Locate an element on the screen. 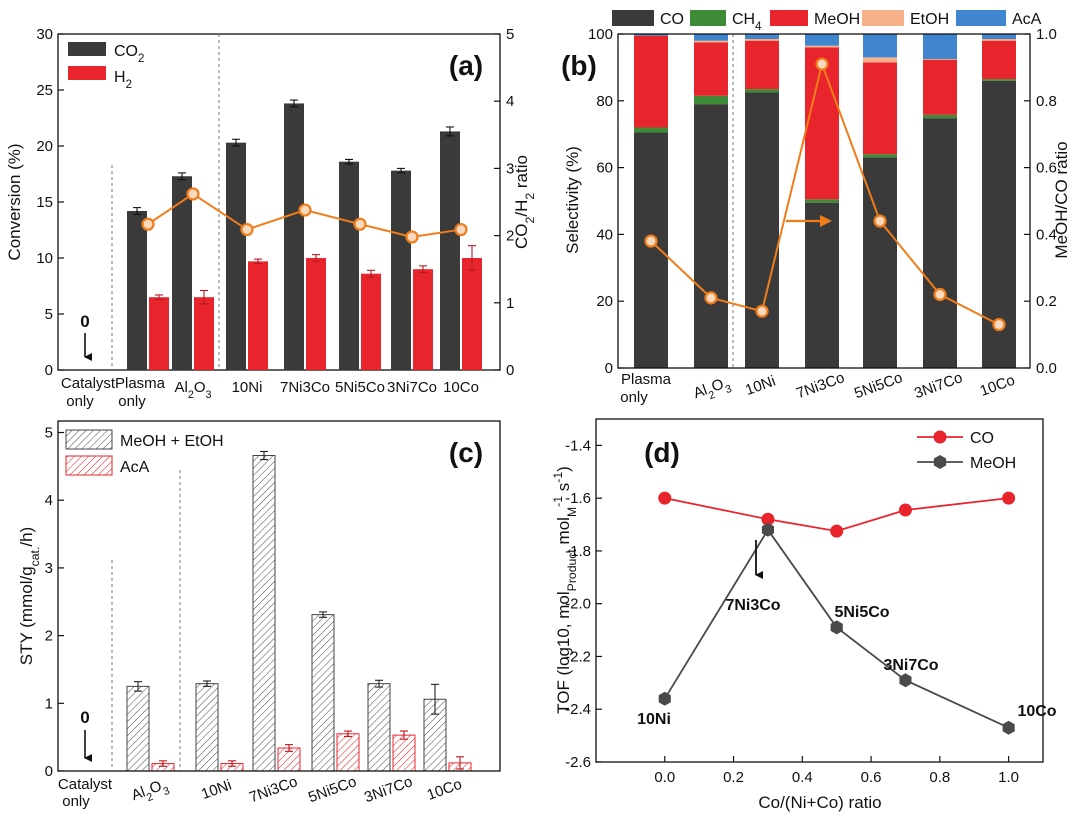  panel-label-d: (d) is located at coordinates (662, 452).